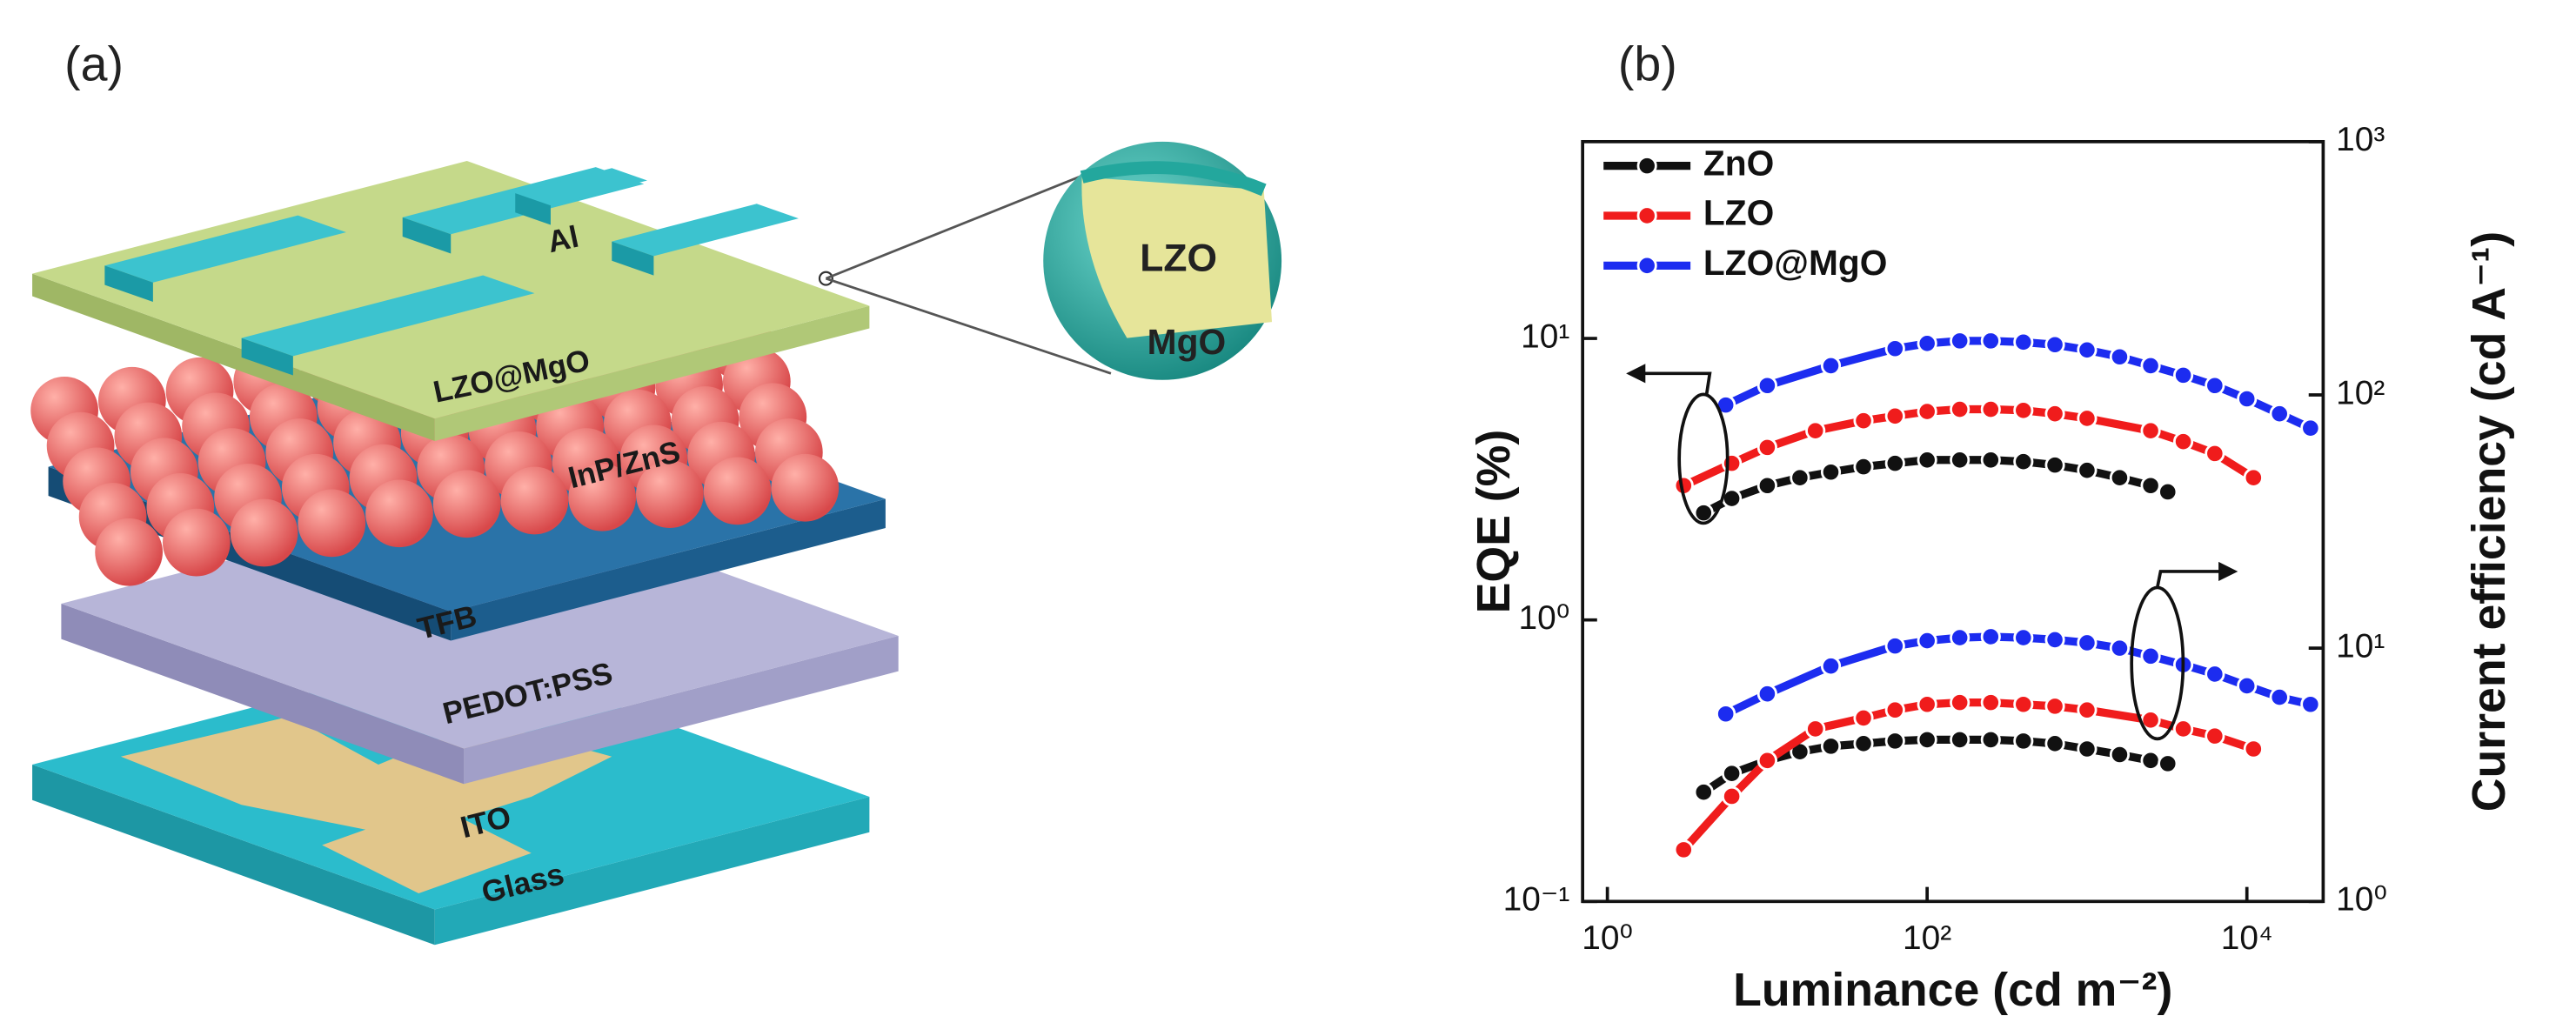 This screenshot has width=2576, height=1036. What do you see at coordinates (1186, 342) in the screenshot?
I see `inset-label: MgO` at bounding box center [1186, 342].